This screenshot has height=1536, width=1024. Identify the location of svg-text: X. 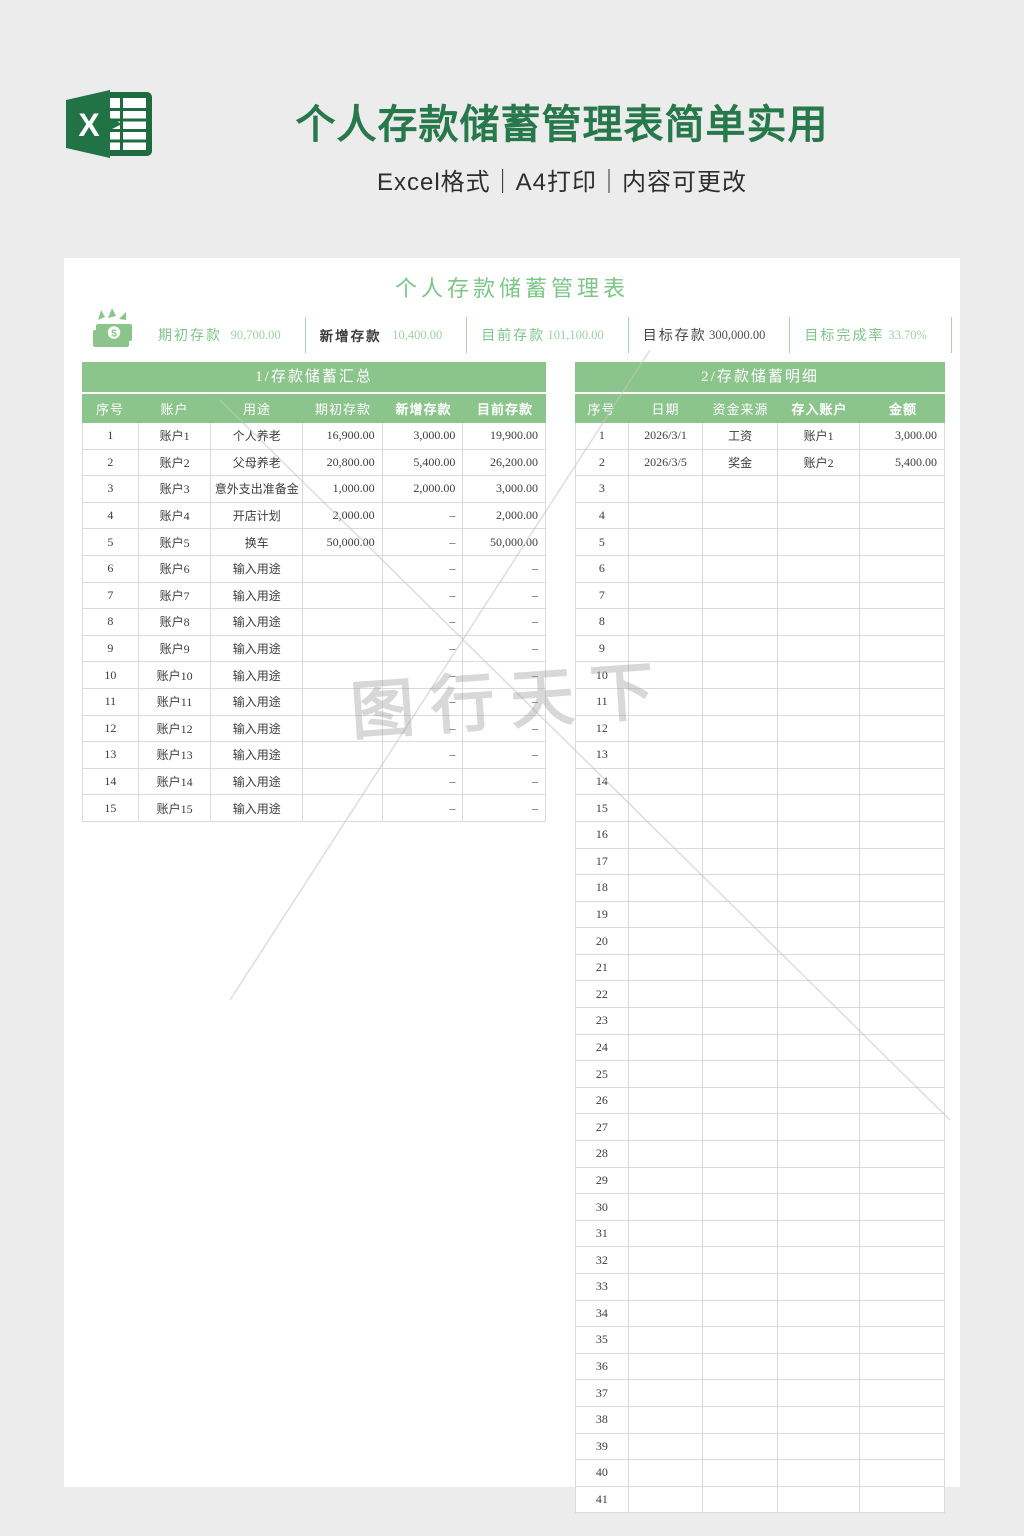
(89, 125).